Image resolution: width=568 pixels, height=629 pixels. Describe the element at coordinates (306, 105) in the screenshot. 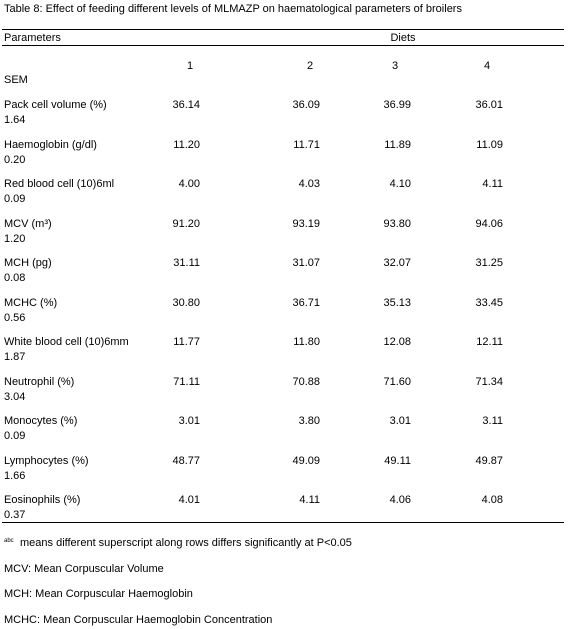

I see `cell-value: 36.09` at that location.